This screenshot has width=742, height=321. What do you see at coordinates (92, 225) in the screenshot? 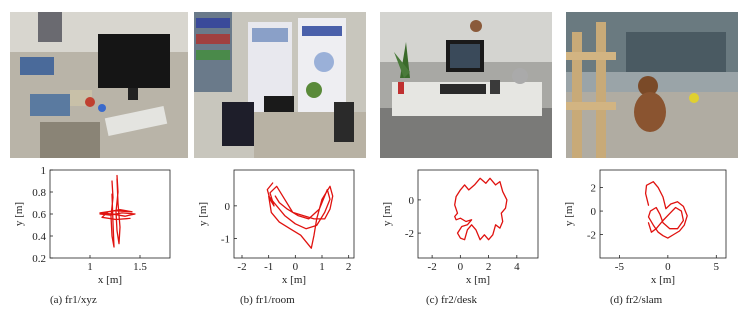
I see `trajectory-plot-fr1-xyz: 1 1.5 0.2 0.4 0.6 0.8 1 x [m] y [m]` at bounding box center [92, 225].